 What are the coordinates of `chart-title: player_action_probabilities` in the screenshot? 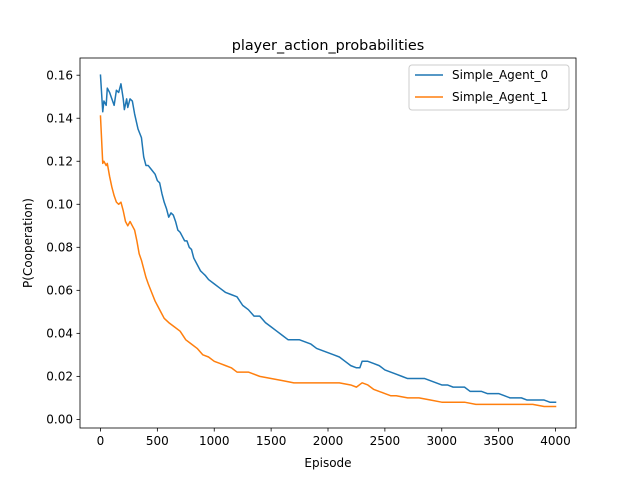 It's located at (328, 46).